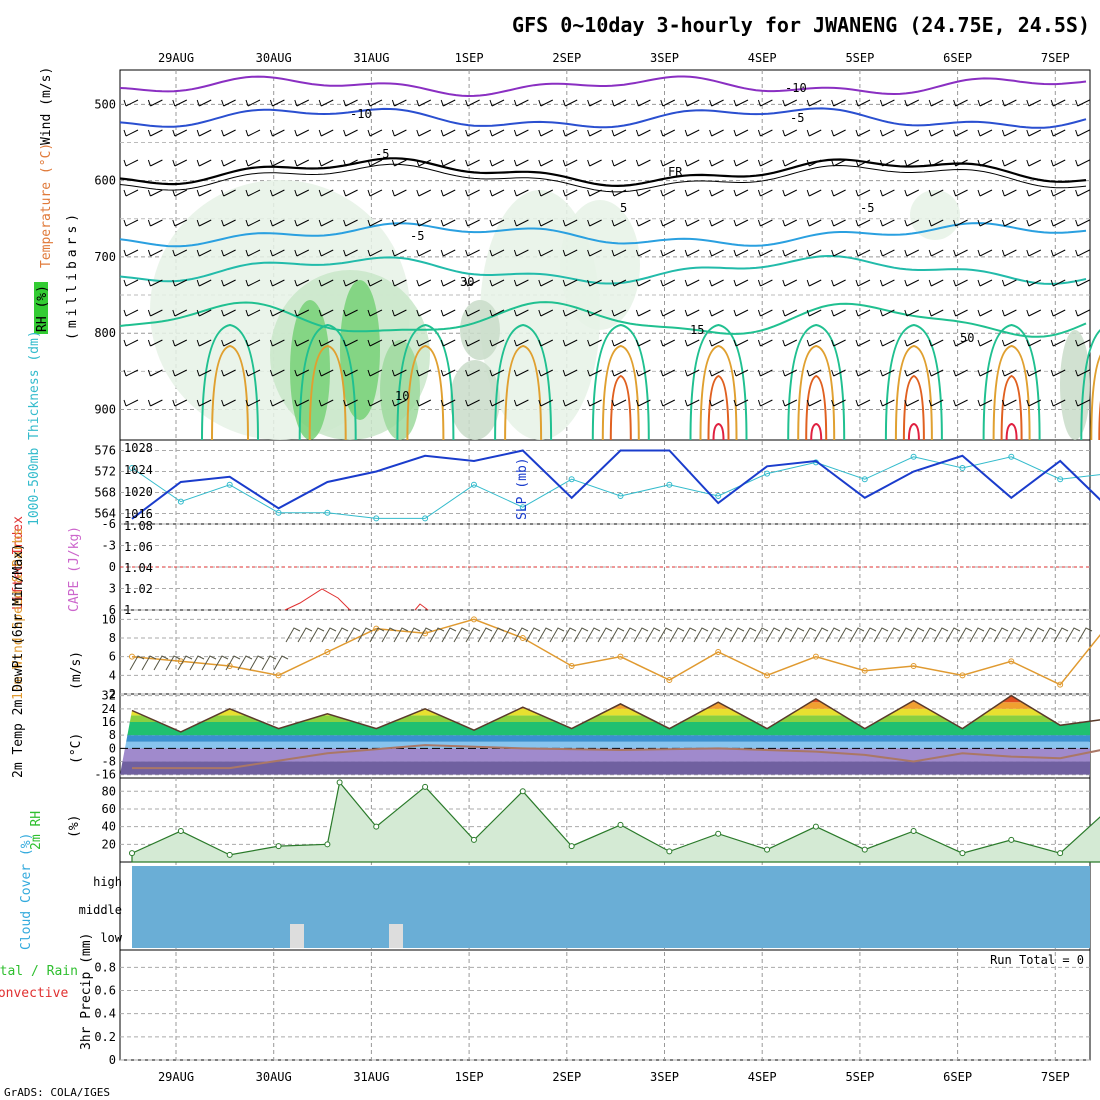 The image size is (1100, 1100). What do you see at coordinates (566, 58) in the screenshot?
I see `date-label-top: 2SEP` at bounding box center [566, 58].